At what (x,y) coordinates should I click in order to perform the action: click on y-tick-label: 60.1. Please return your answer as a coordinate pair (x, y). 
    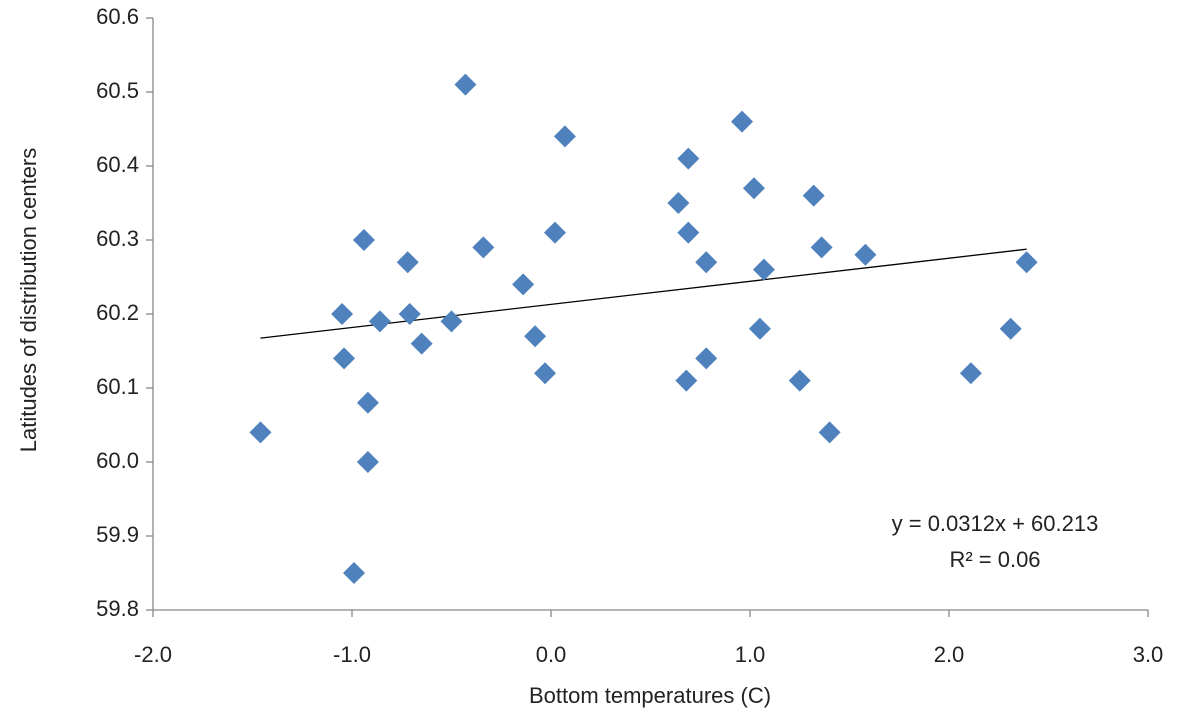
    Looking at the image, I should click on (117, 386).